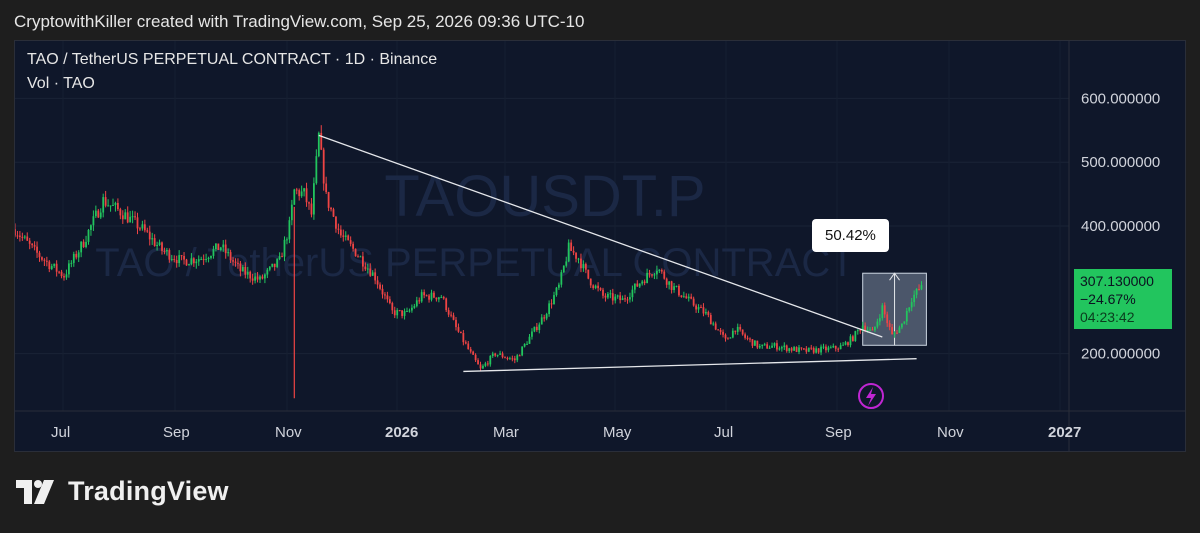 This screenshot has width=1200, height=533. What do you see at coordinates (401, 432) in the screenshot?
I see `x-tick-label: 2026` at bounding box center [401, 432].